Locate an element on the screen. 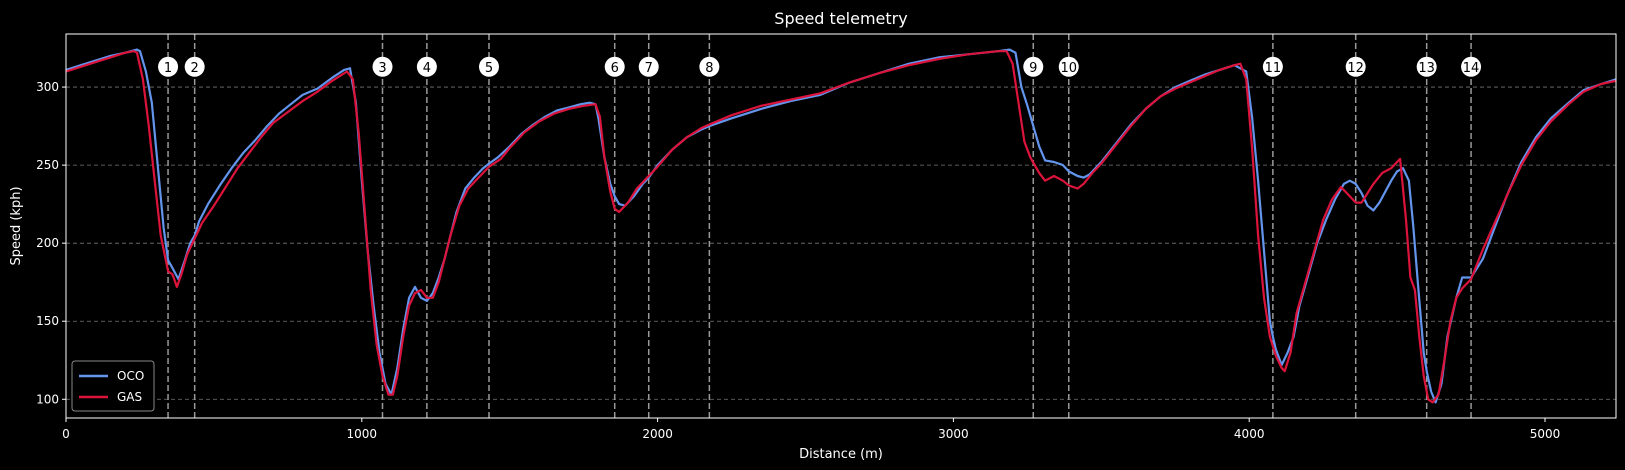 This screenshot has width=1625, height=470. corner-labels-layer: 1 2 3 4 5 6 7 8 9 10 11 12 13 14 is located at coordinates (820, 66).